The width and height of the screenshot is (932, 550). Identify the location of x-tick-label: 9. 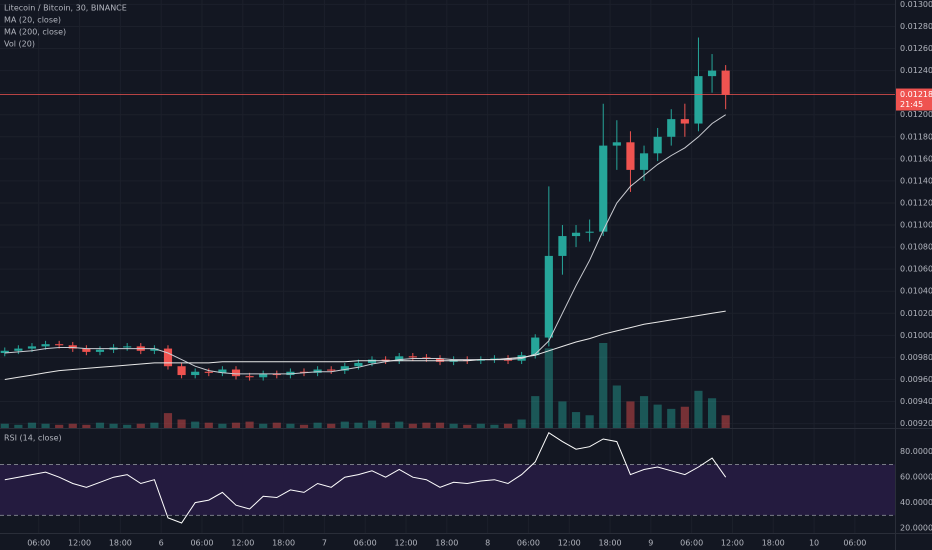
(650, 543).